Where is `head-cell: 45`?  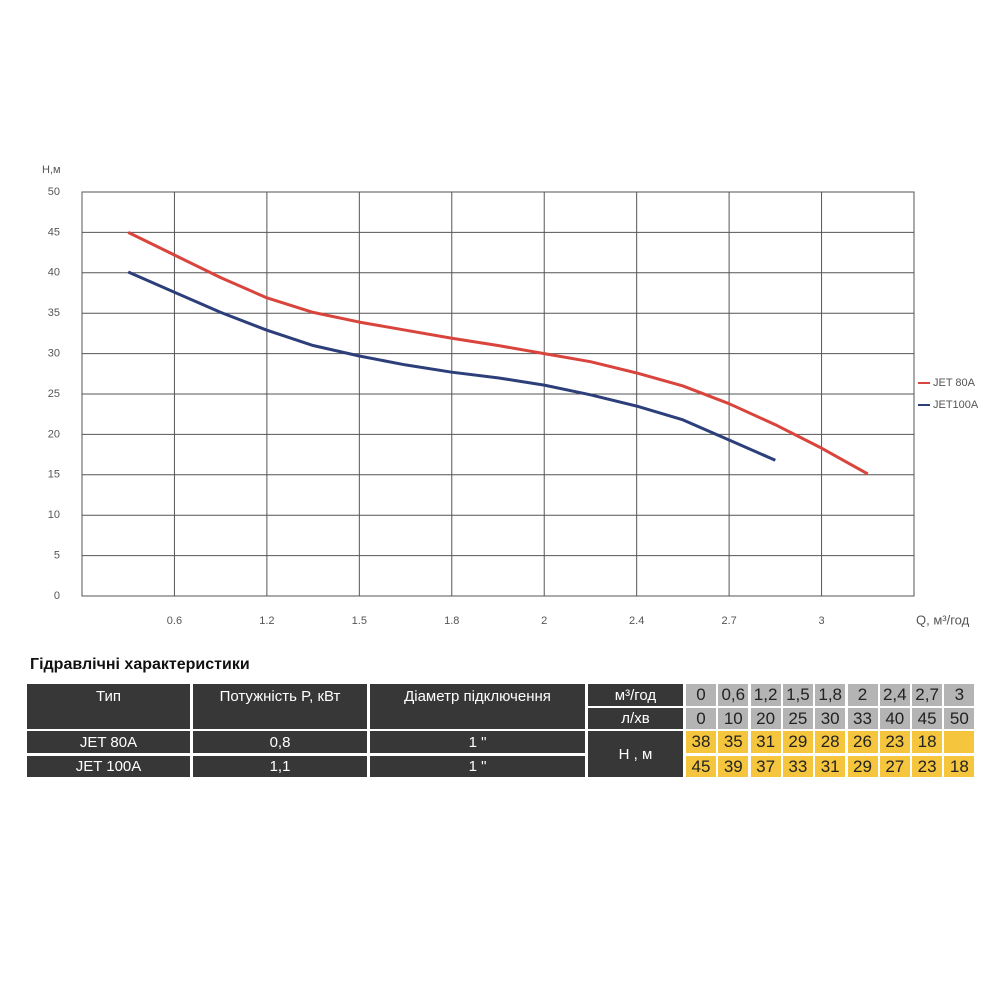
head-cell: 45 is located at coordinates (701, 766).